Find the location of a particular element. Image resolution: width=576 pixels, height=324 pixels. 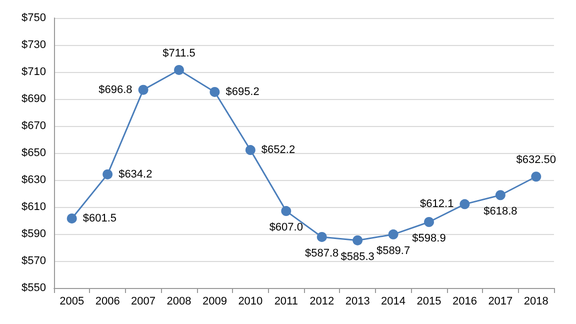

data-label: $711.5 is located at coordinates (179, 53).